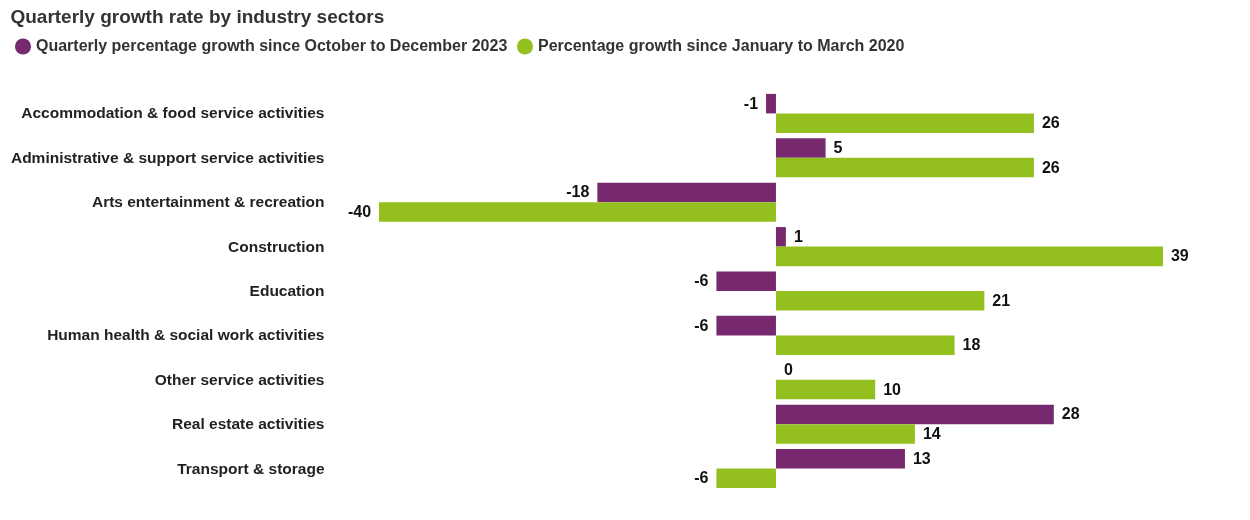 Image resolution: width=1250 pixels, height=520 pixels. I want to click on legend-label: Percentage growth since January to March 2020, so click(721, 46).